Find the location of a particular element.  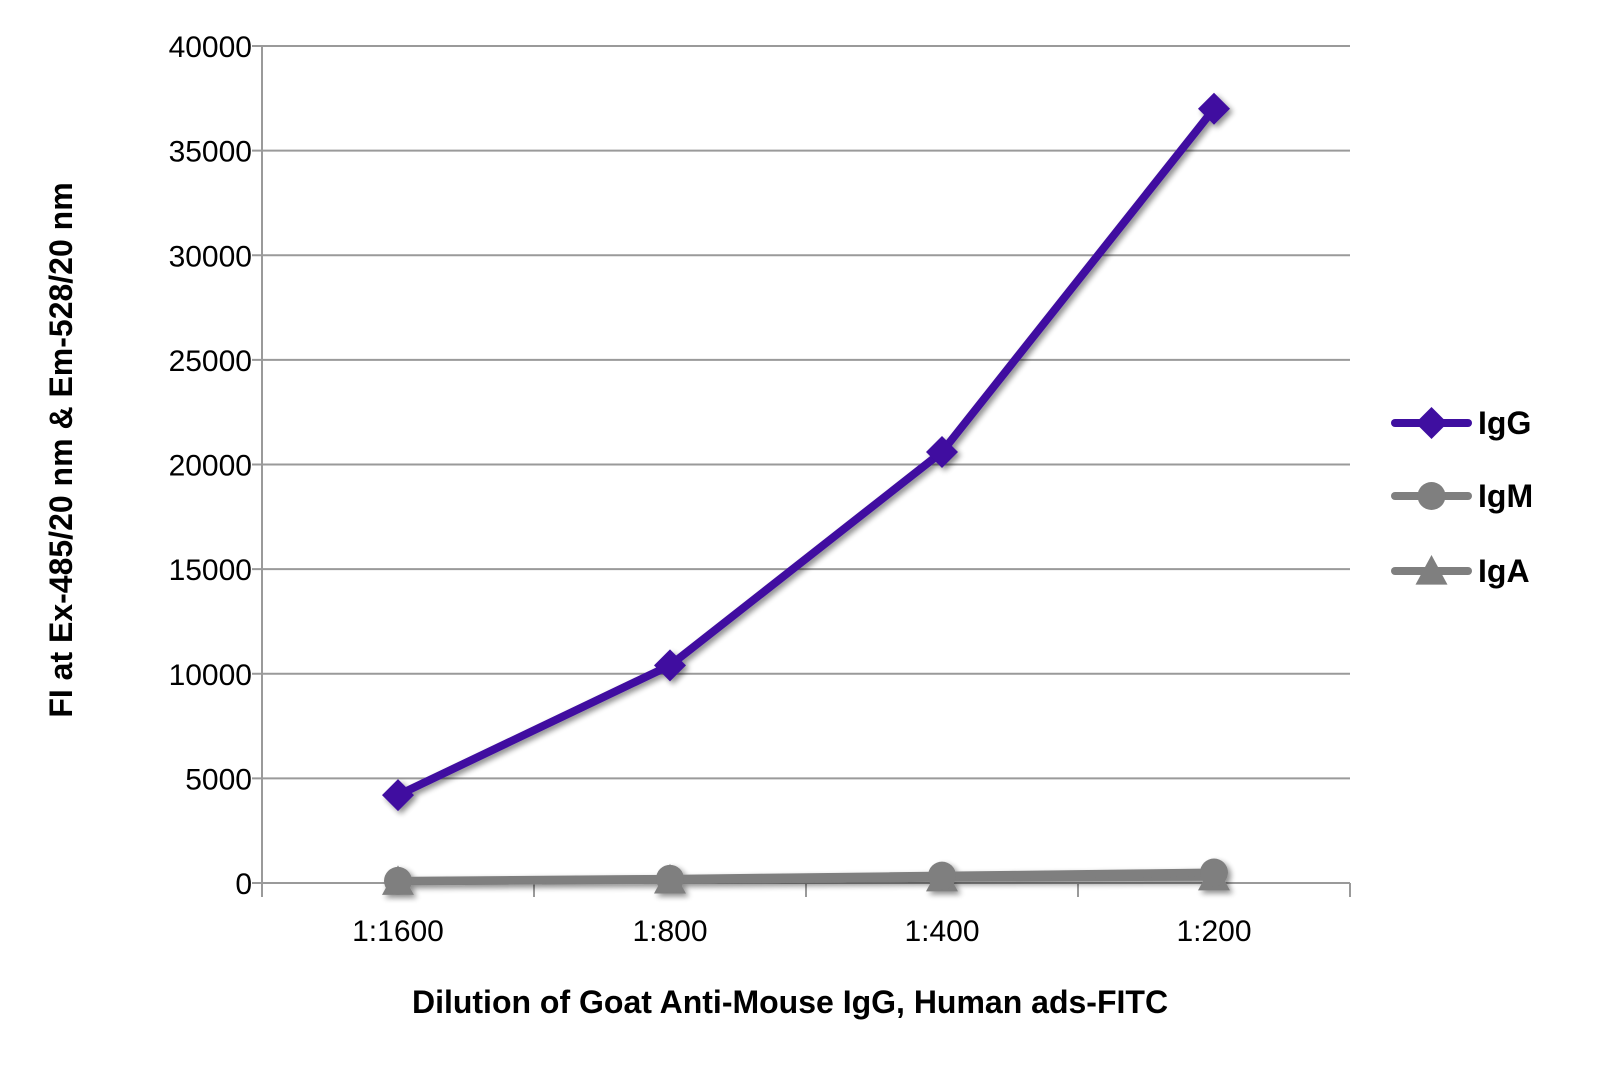

data-point-IgG-1:400 is located at coordinates (942, 451).